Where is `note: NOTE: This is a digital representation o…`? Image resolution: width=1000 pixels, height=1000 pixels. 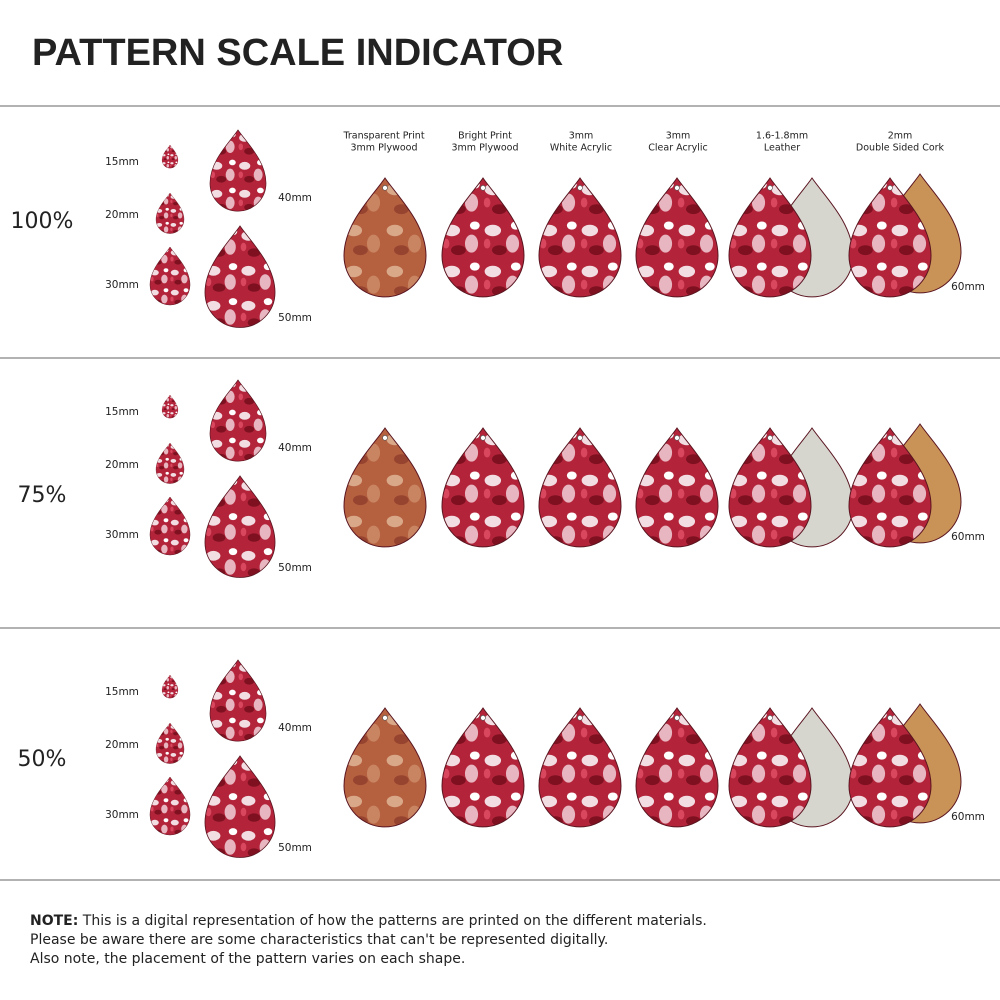 note: NOTE: This is a digital representation o… is located at coordinates (500, 940).